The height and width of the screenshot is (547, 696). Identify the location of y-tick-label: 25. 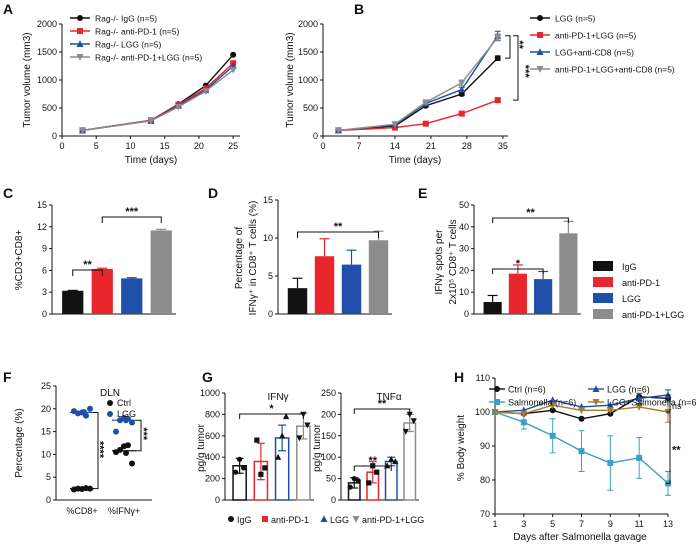
(46, 386).